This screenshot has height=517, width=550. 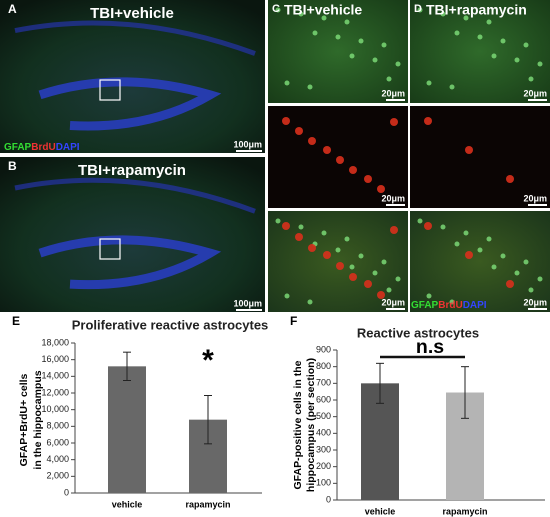 What do you see at coordinates (55, 376) in the screenshot?
I see `y-tick-label: 14,000` at bounding box center [55, 376].